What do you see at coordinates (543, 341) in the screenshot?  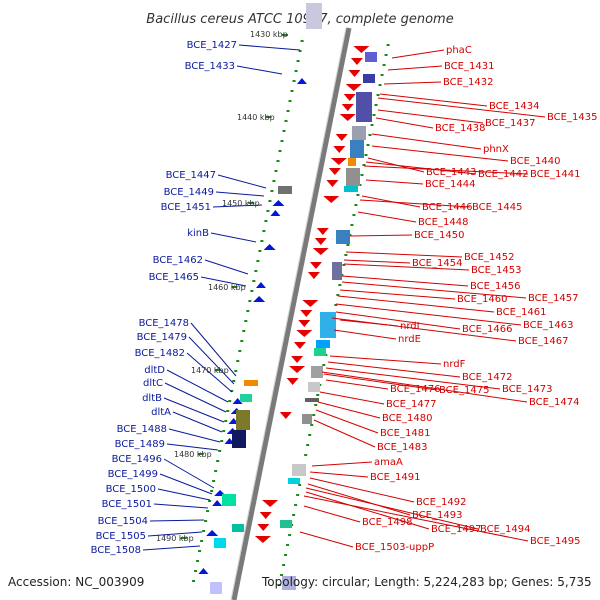 I see `gene-label: BCE_1467` at bounding box center [543, 341].